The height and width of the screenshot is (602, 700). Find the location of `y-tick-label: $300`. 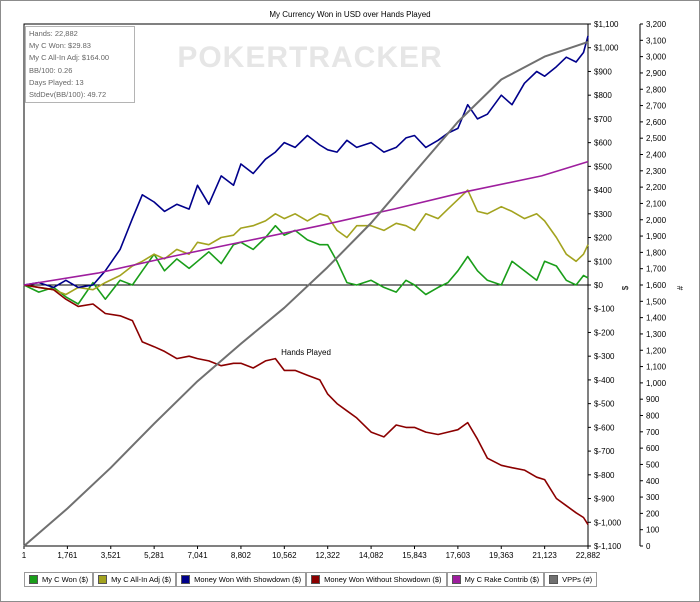

y-tick-label: $300 is located at coordinates (603, 214).